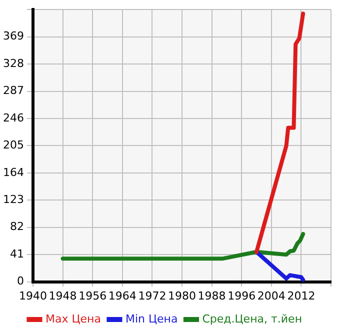 This screenshot has height=335, width=345. I want to click on x-tick-label: 1948, so click(62, 295).